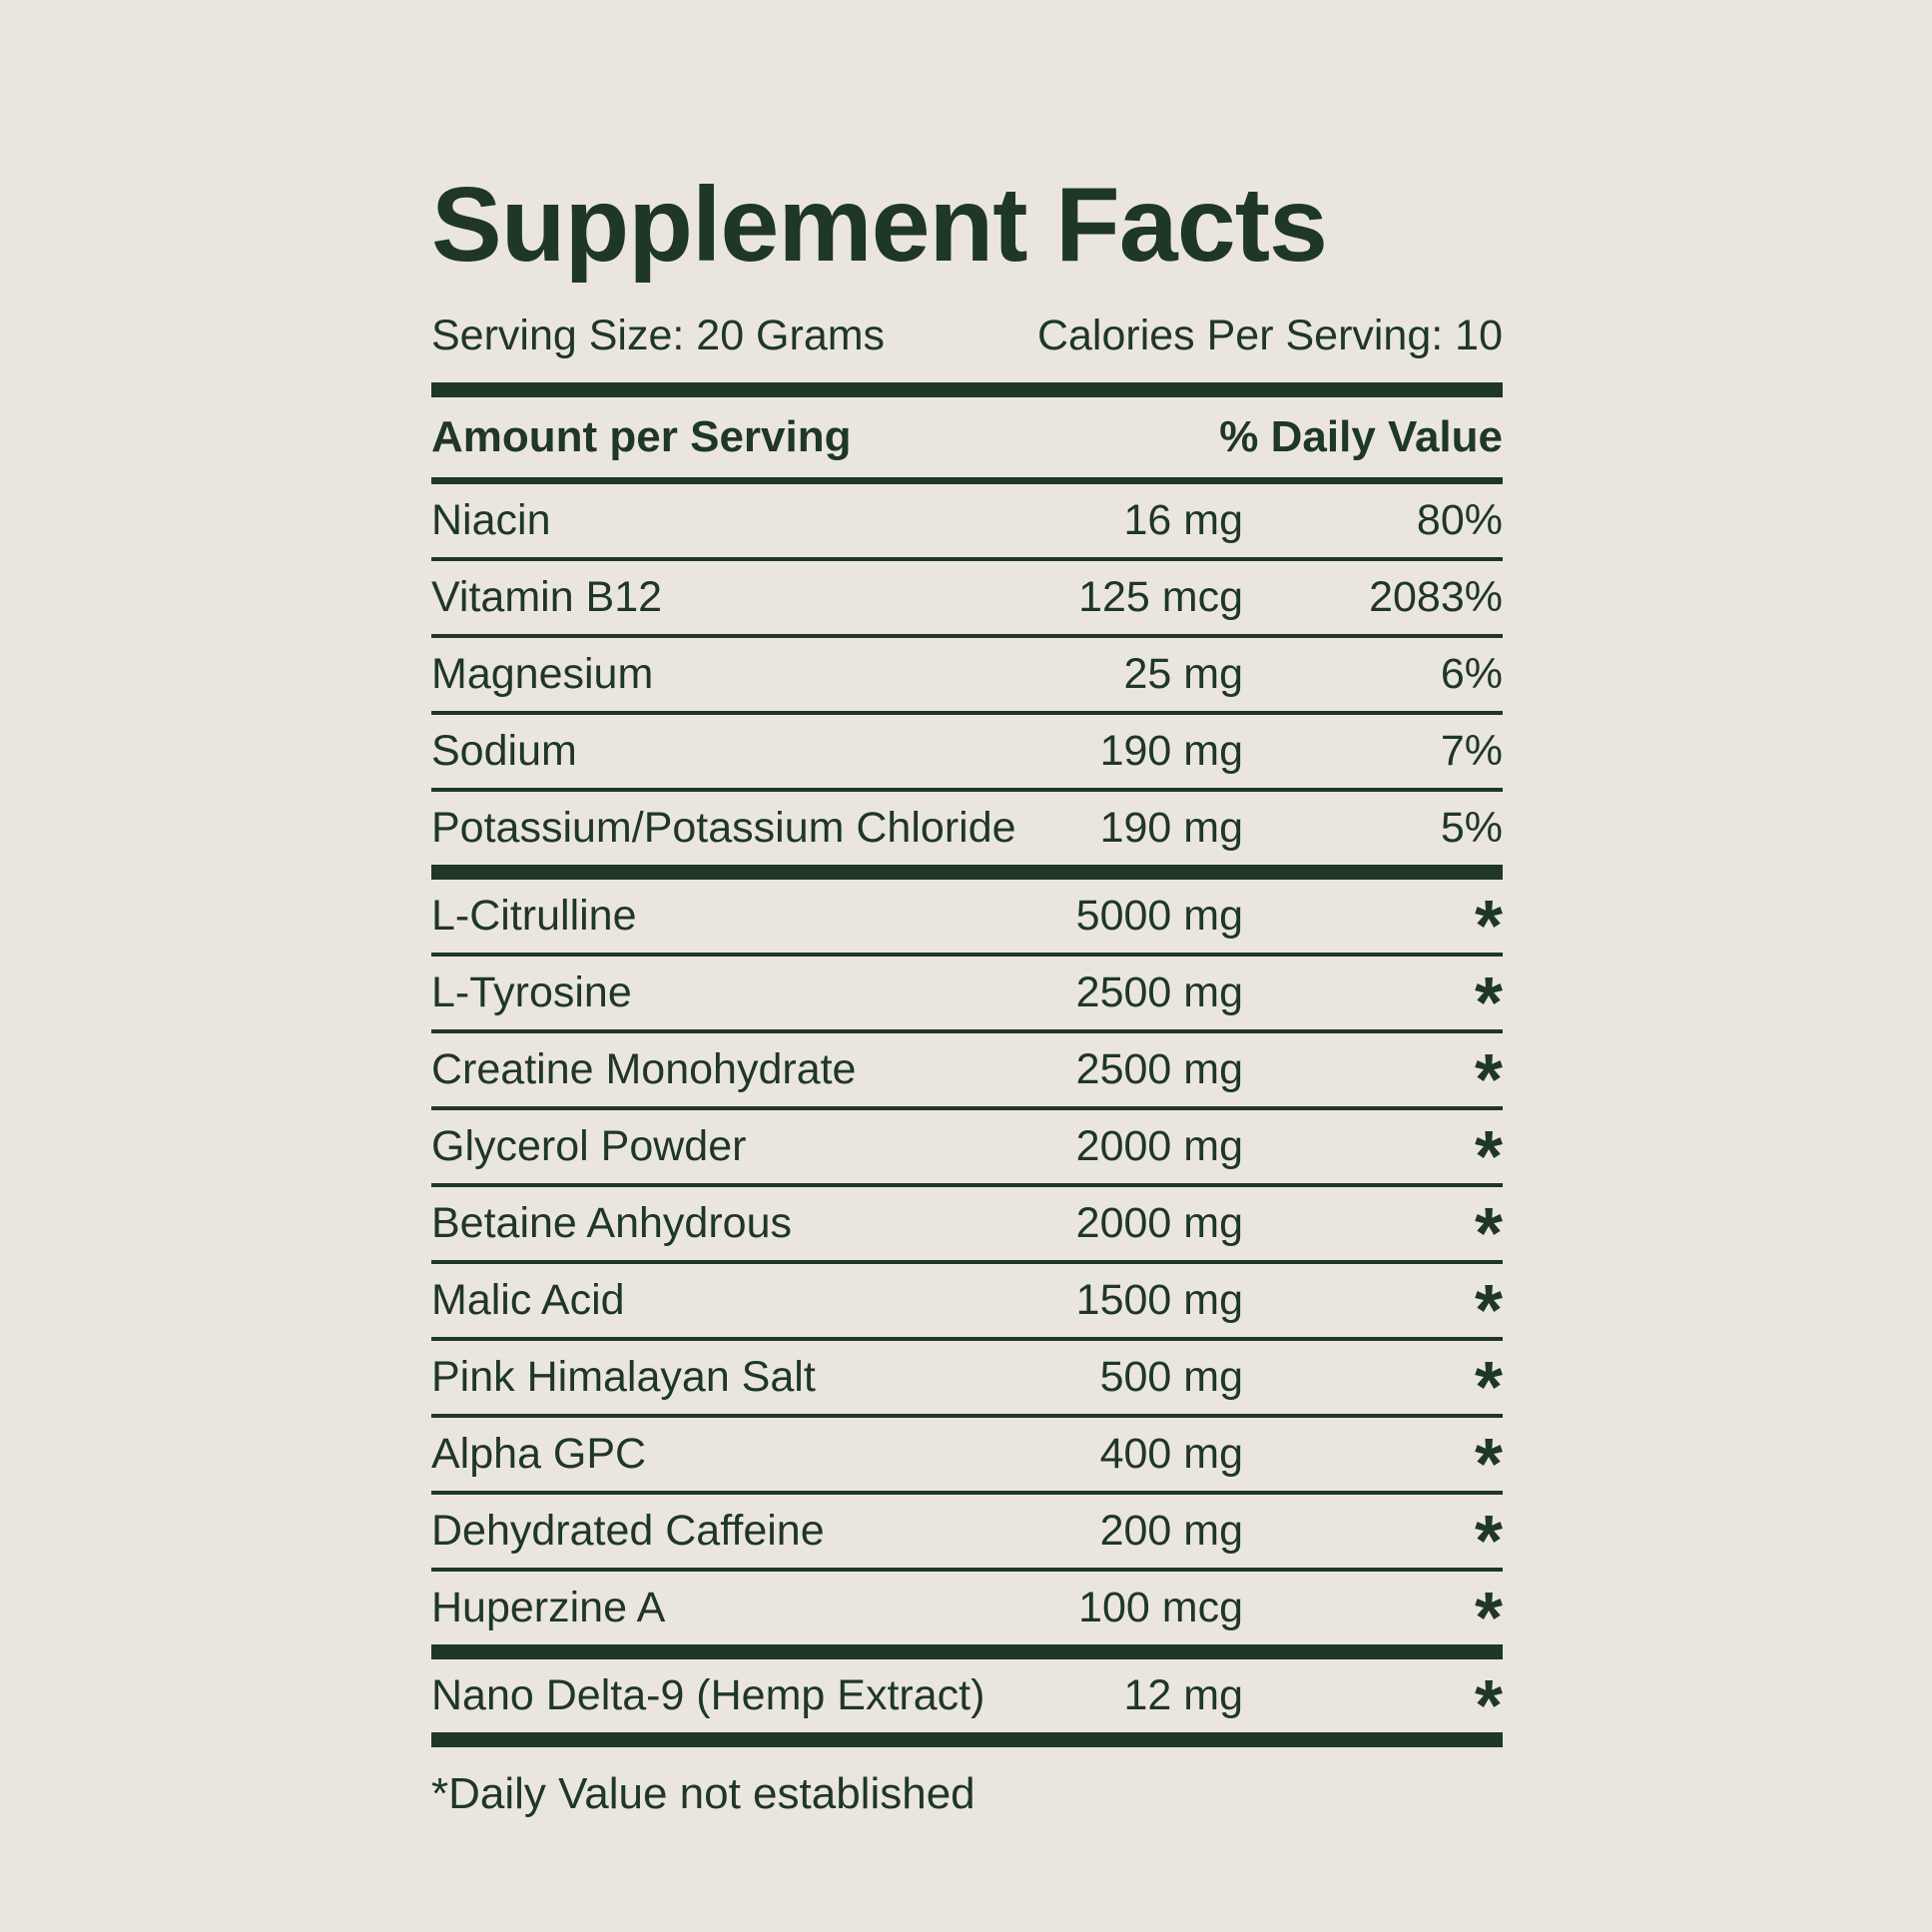 The height and width of the screenshot is (1932, 1932). I want to click on nutrient-daily-value: 5%, so click(1471, 828).